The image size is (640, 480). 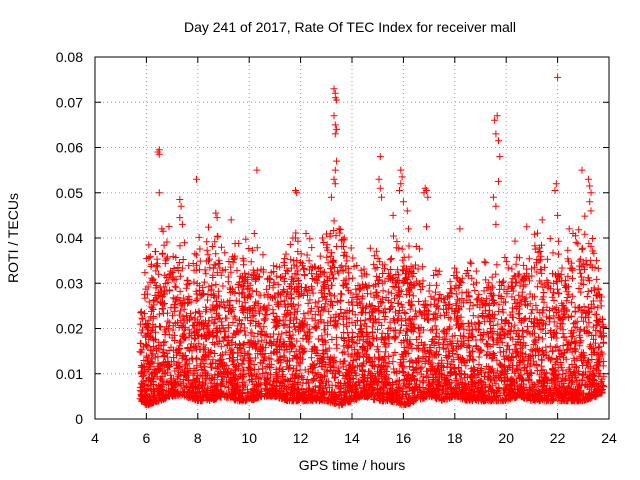 I want to click on x-tick-label: 12, so click(x=301, y=438).